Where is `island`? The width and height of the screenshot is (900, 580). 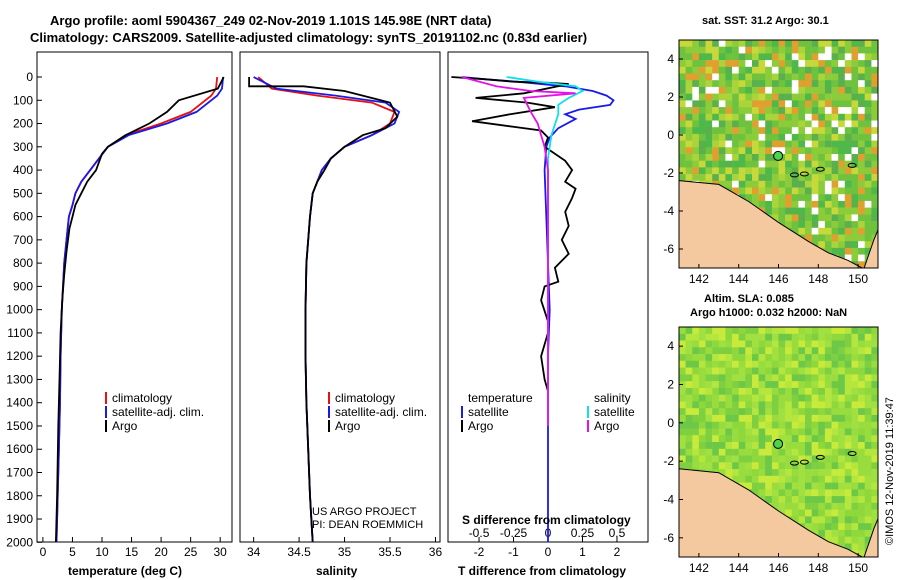 island is located at coordinates (852, 165).